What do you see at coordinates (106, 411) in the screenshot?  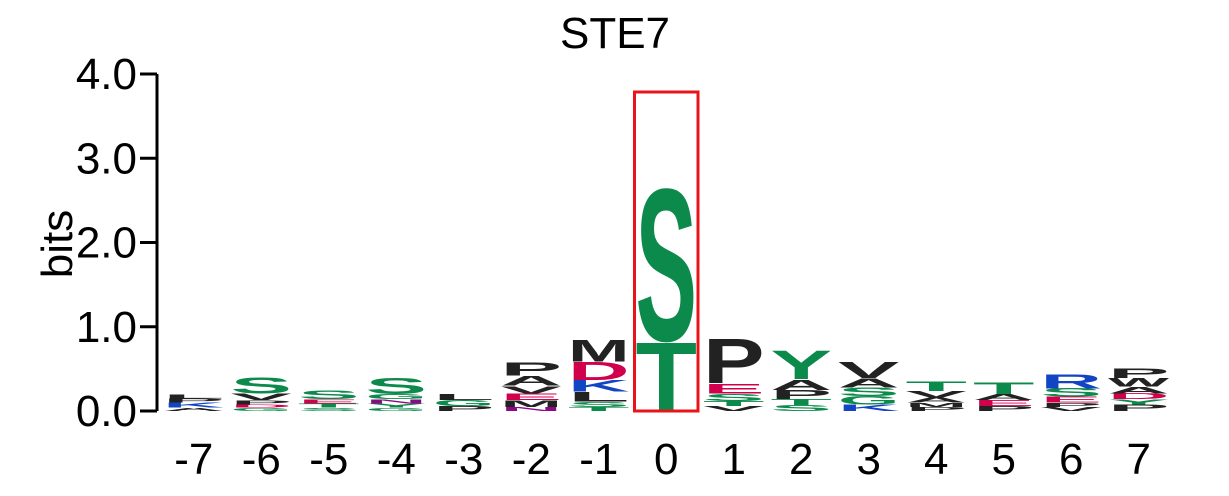 I see `y-tick-label: 0.0` at bounding box center [106, 411].